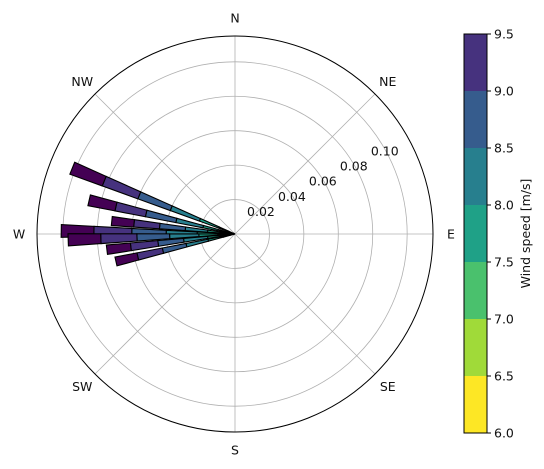  I want to click on direction-label-n: N, so click(234, 18).